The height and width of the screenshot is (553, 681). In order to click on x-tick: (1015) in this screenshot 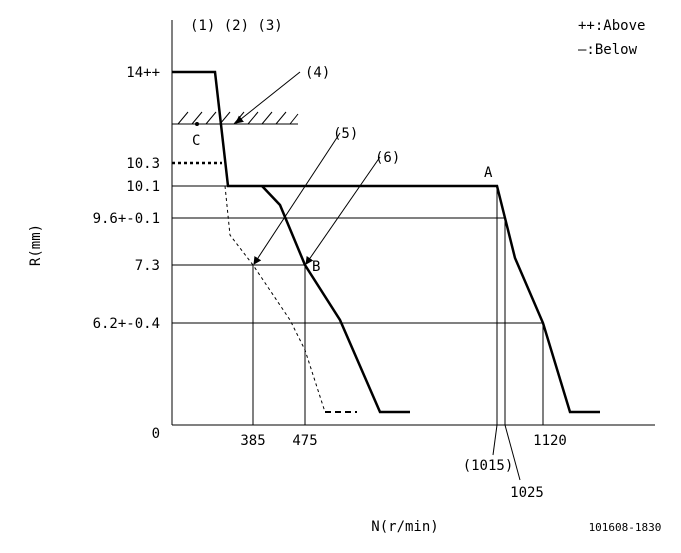, I will do `click(488, 466)`.